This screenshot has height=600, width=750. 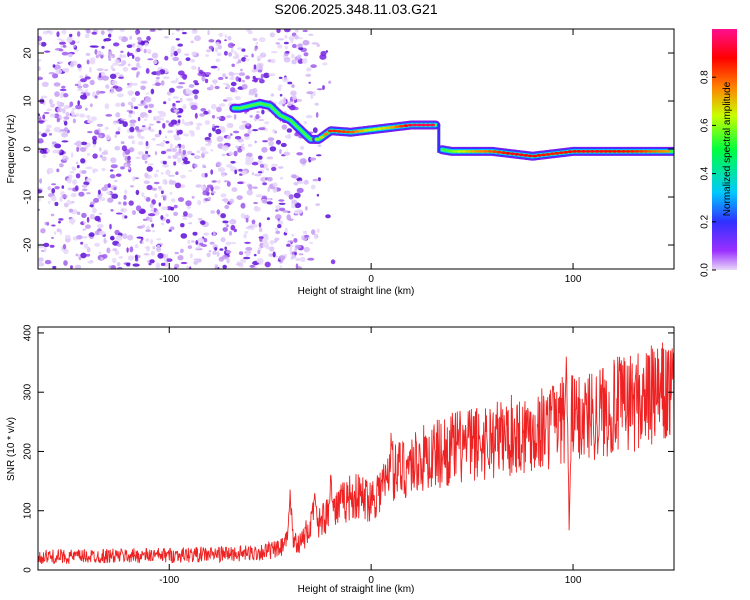 I want to click on spectrogram-x-tick-label: 0, so click(x=371, y=279).